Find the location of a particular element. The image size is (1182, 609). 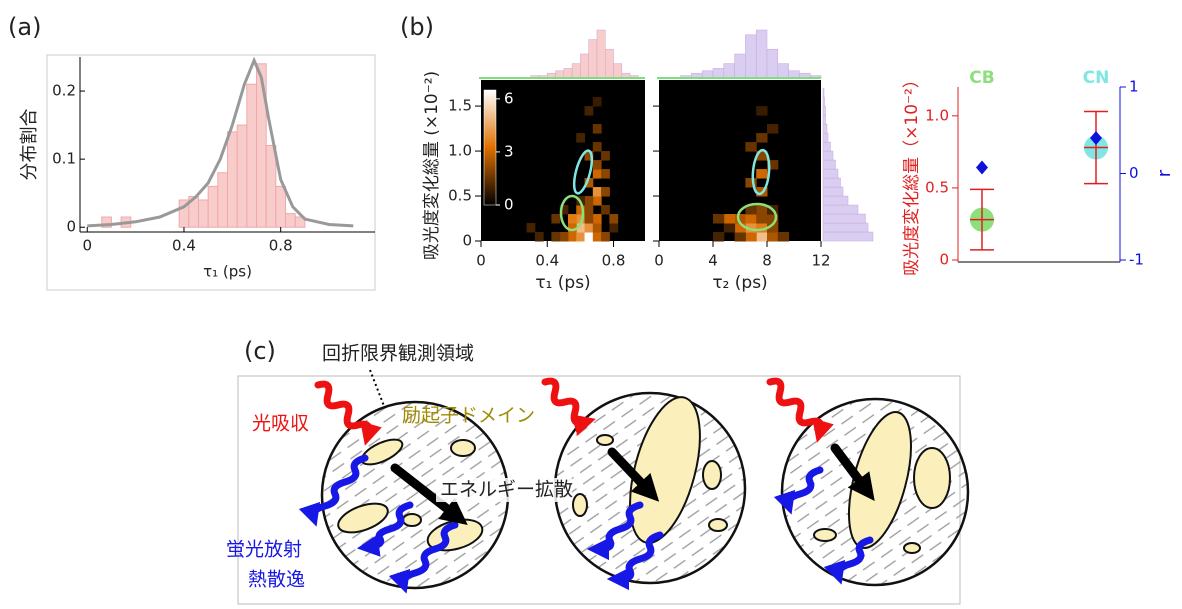

category-label: CB is located at coordinates (981, 78).